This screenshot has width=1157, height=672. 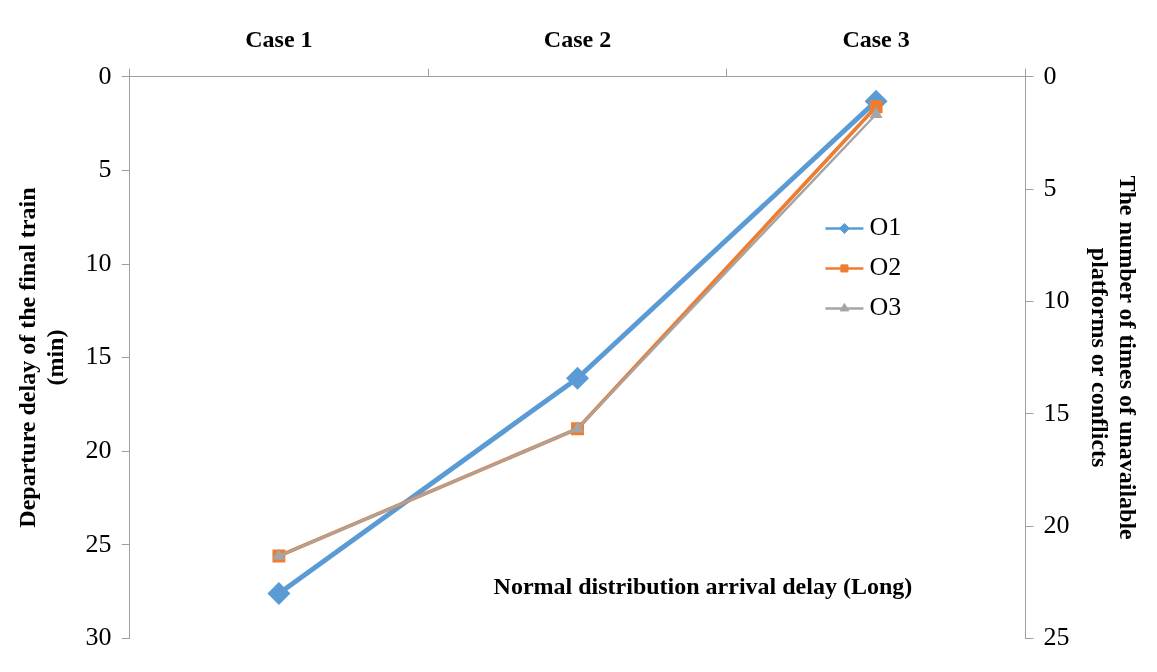 I want to click on y-tick-label: 25, so click(x=98, y=543).